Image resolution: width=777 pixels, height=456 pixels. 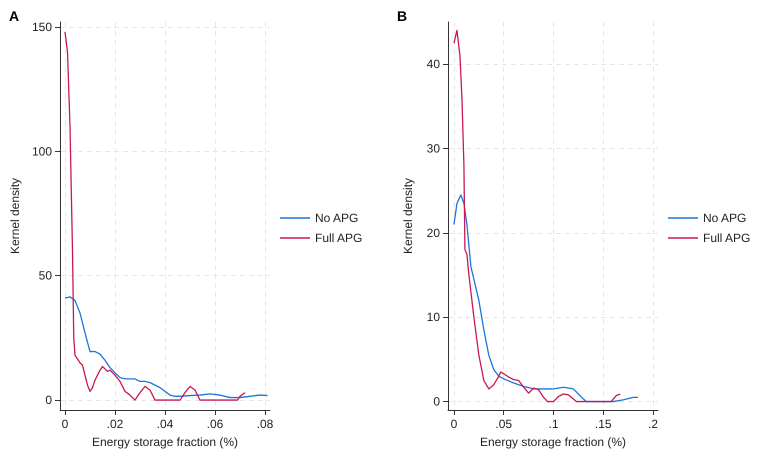 I want to click on x-tick-label: .05, so click(x=503, y=424).